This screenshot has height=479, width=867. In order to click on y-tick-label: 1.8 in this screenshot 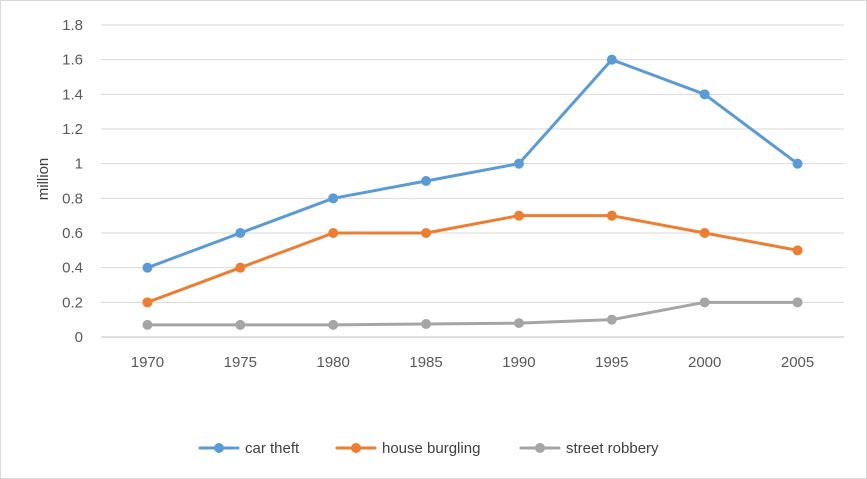, I will do `click(72, 25)`.